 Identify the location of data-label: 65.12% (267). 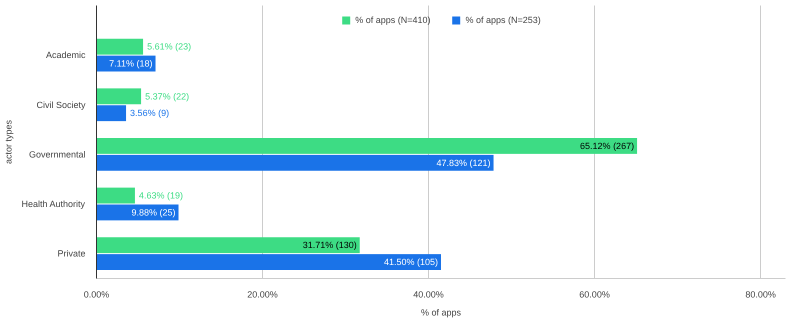
(607, 145).